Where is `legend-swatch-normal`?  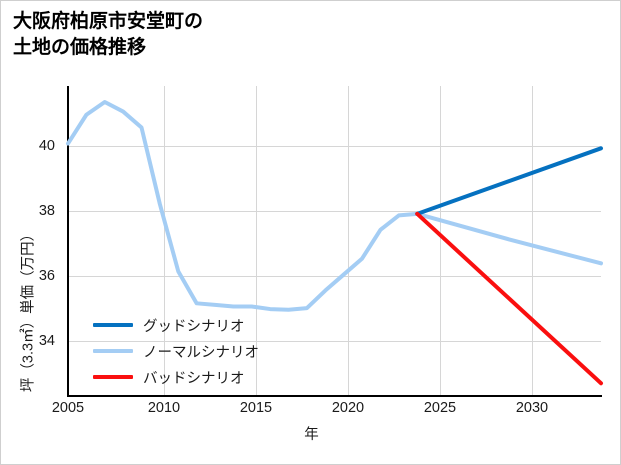 legend-swatch-normal is located at coordinates (113, 351).